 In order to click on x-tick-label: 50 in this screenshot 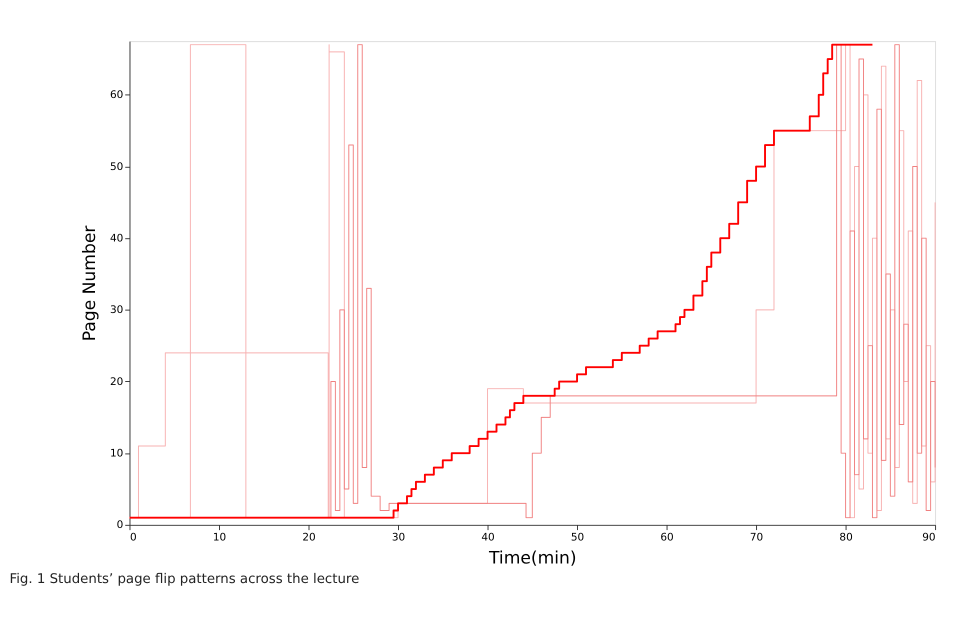, I will do `click(577, 538)`.